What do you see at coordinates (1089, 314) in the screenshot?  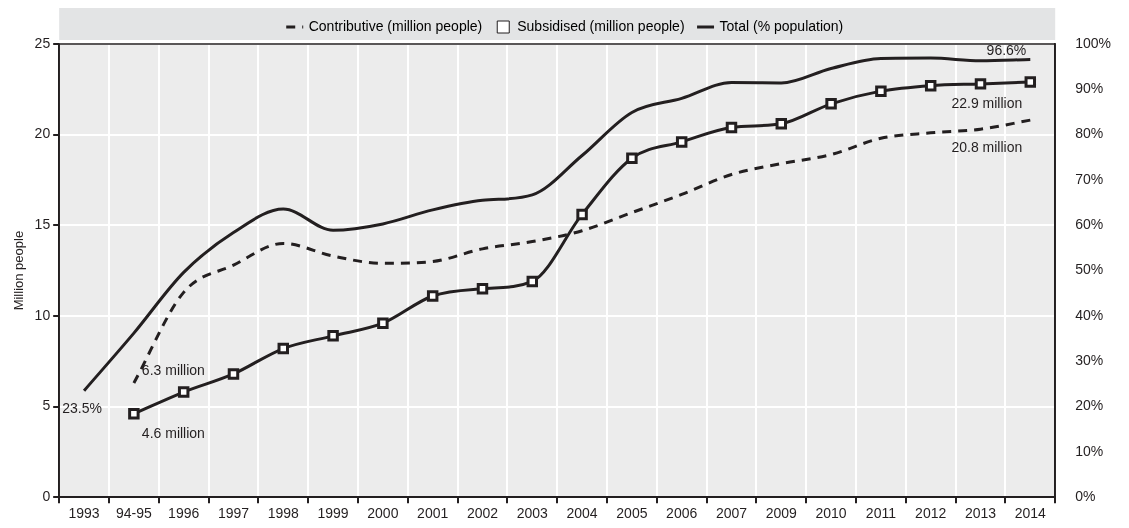 I see `y2-tick-label: 40%` at bounding box center [1089, 314].